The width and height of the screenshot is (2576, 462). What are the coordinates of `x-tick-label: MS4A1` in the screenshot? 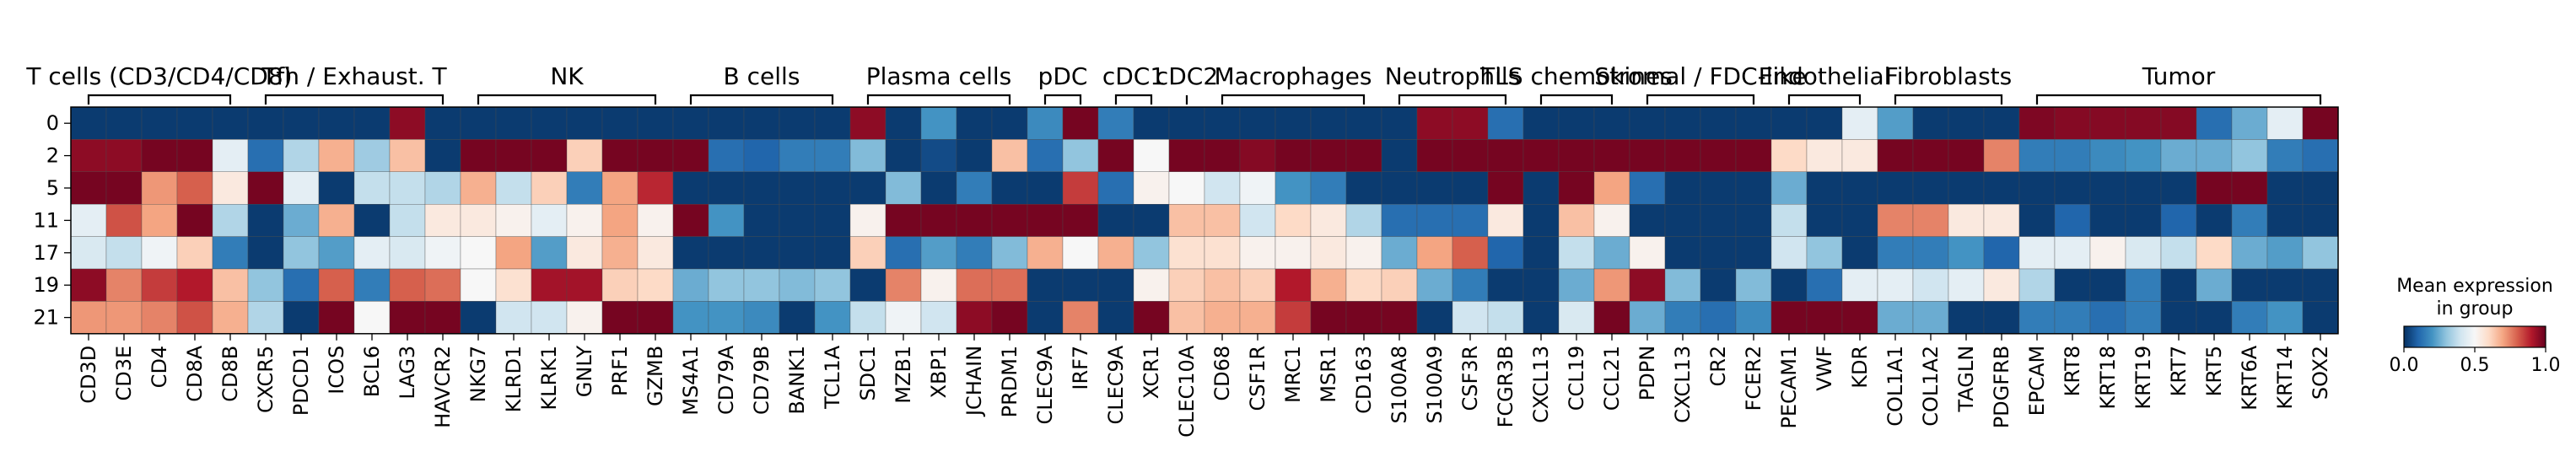 It's located at (691, 381).